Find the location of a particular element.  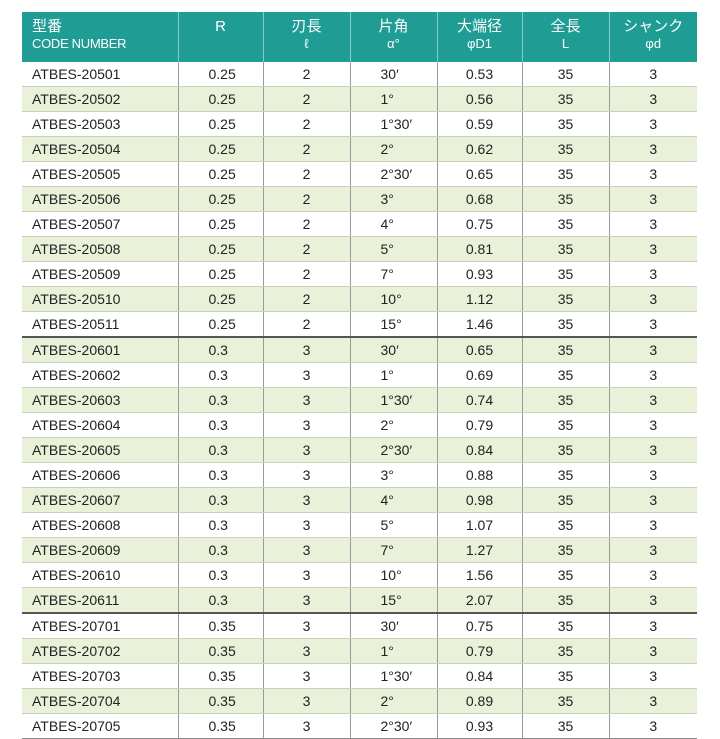

table-row: ATBES-20704 0.35 3 2° 0.89 35 3 is located at coordinates (359, 701).